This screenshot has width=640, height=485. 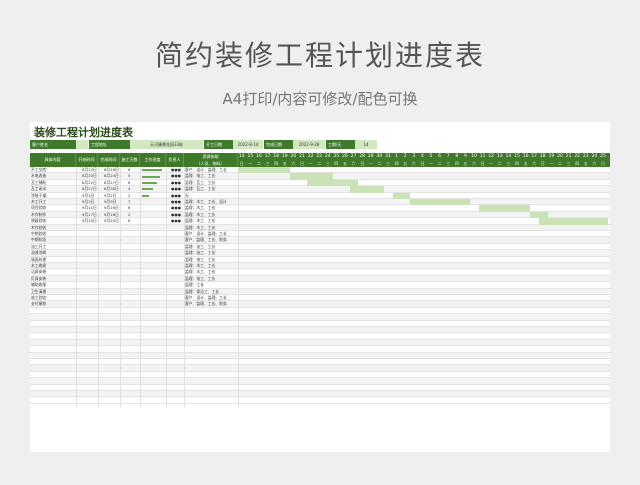 I want to click on day-number: 17, so click(x=267, y=156).